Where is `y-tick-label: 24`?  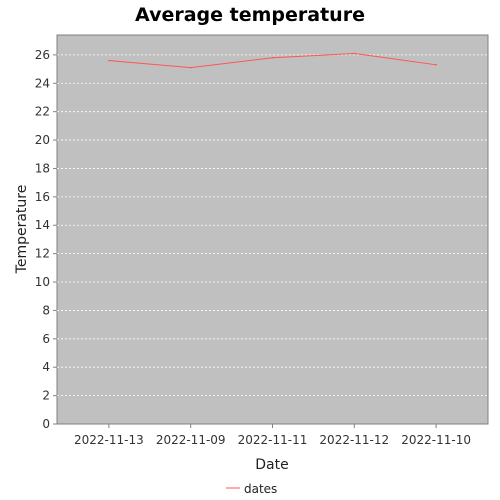
y-tick-label: 24 is located at coordinates (42, 83).